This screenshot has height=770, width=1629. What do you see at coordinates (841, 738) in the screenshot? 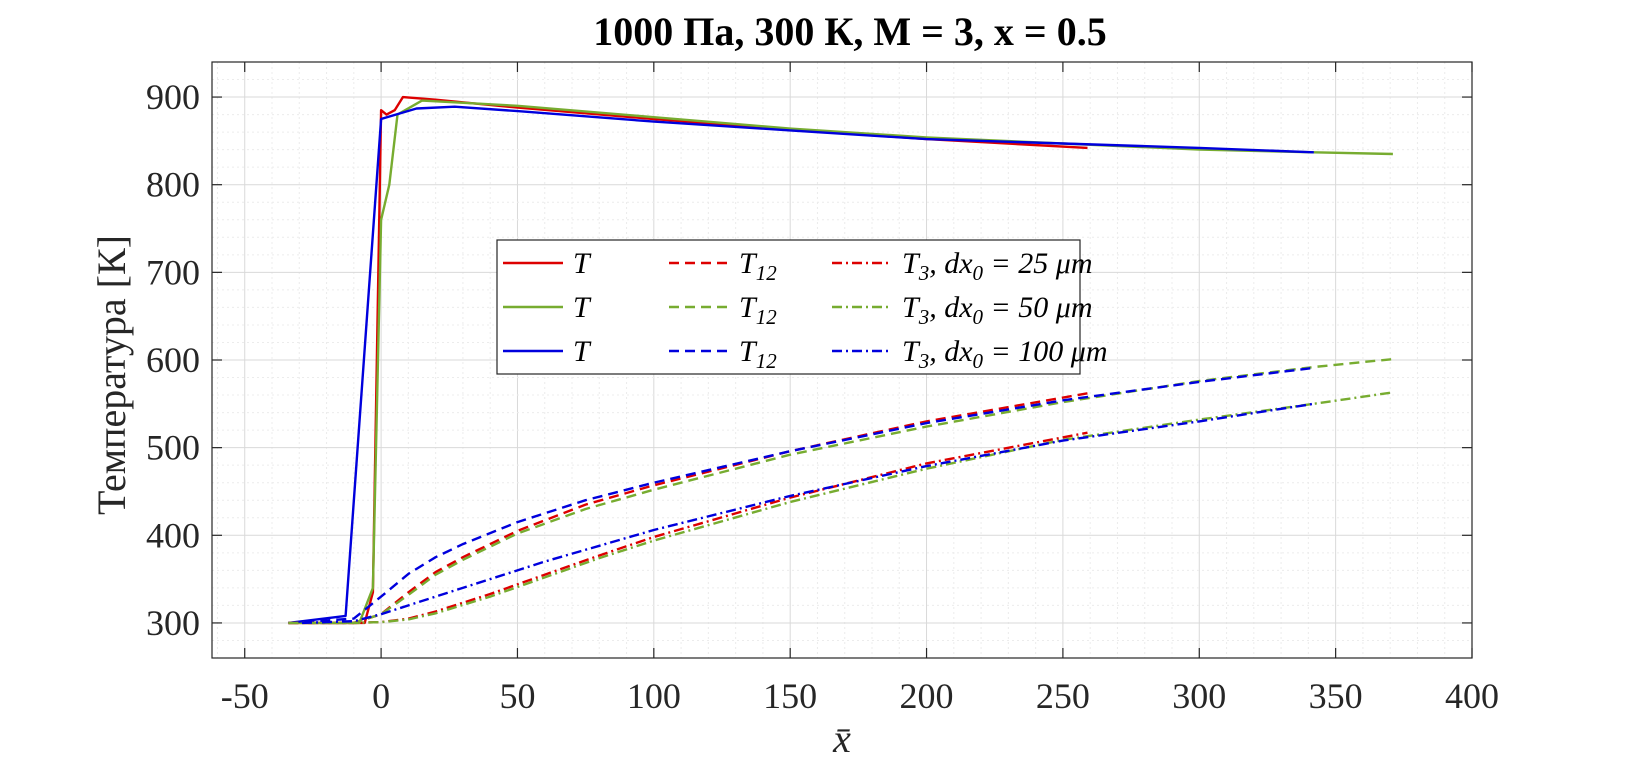
I see `x-axis-label: x̄` at bounding box center [841, 738].